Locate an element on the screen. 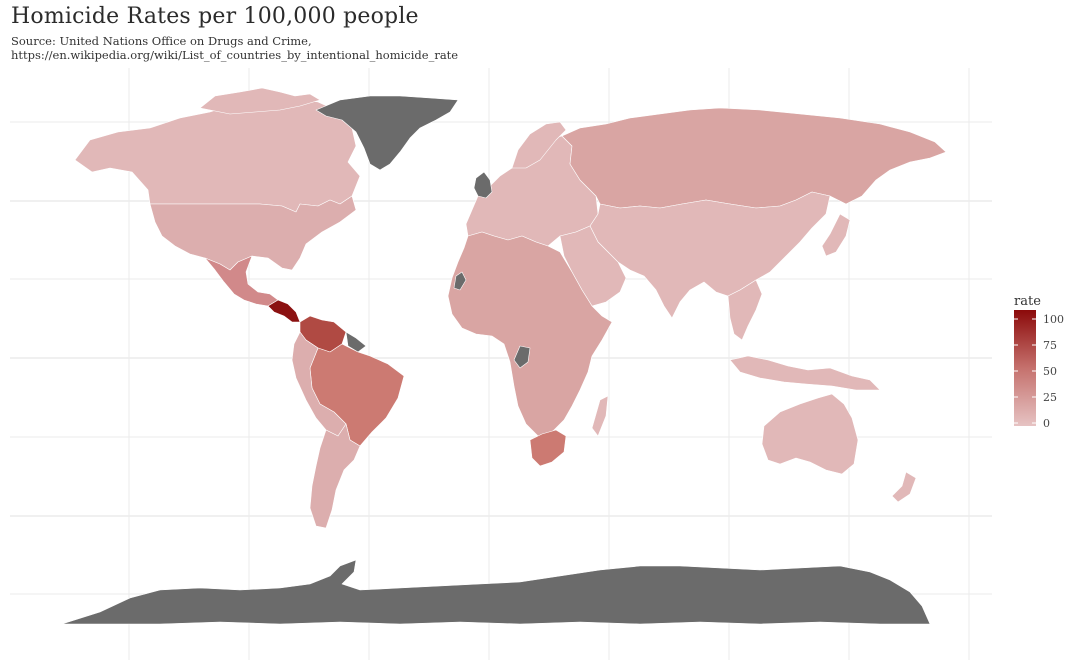  region-japan is located at coordinates (836, 235).